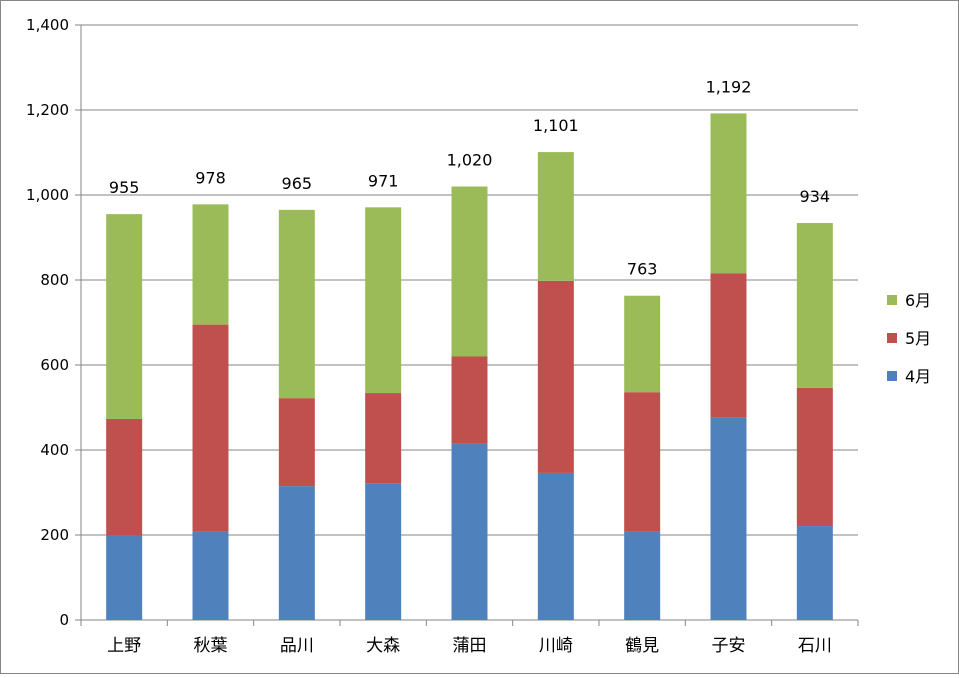  Describe the element at coordinates (211, 646) in the screenshot. I see `x-category-label: 秋葉` at that location.